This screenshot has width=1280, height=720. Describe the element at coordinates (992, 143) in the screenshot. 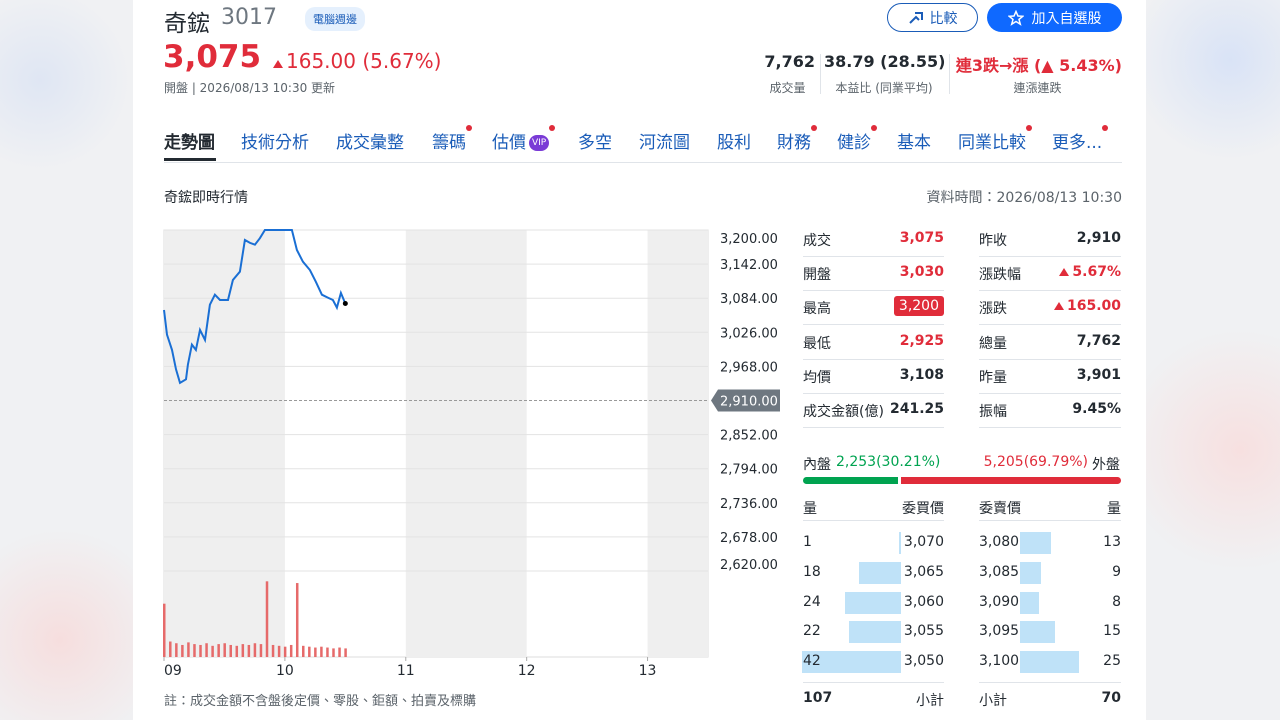

I see `tab-label: 同業比較` at that location.